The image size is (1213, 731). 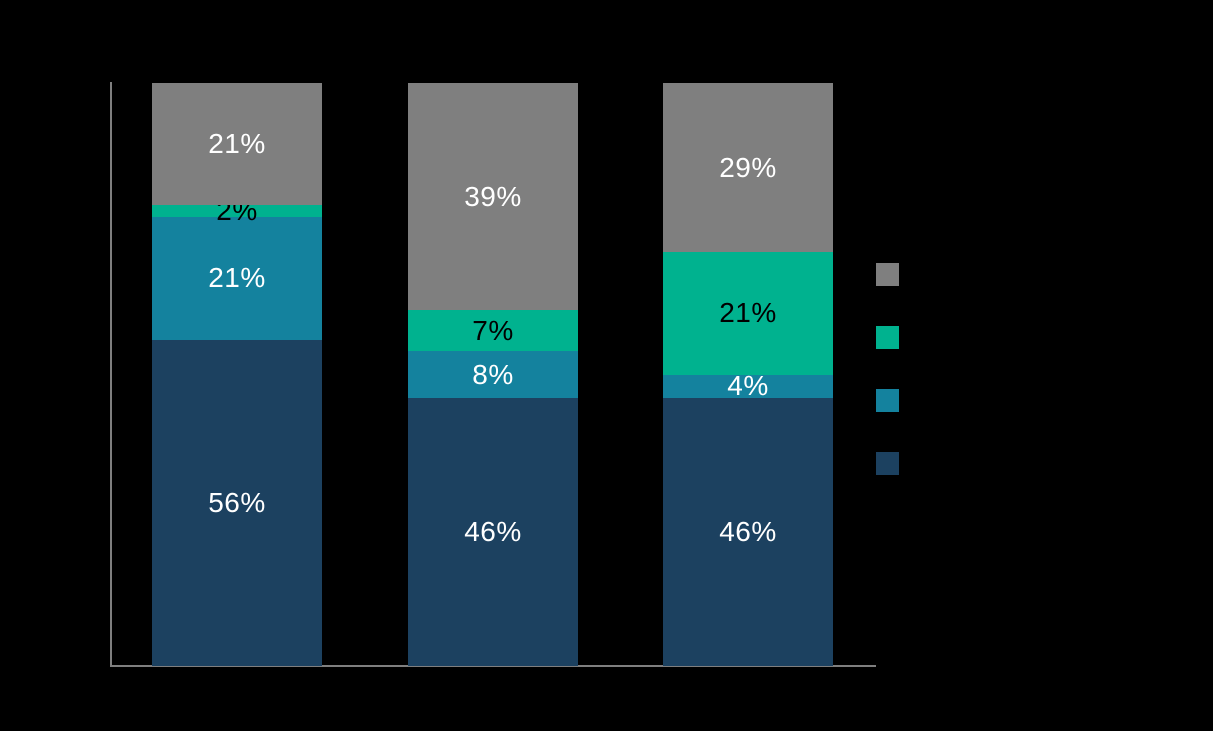 I want to click on segment-label: 56%, so click(x=237, y=502).